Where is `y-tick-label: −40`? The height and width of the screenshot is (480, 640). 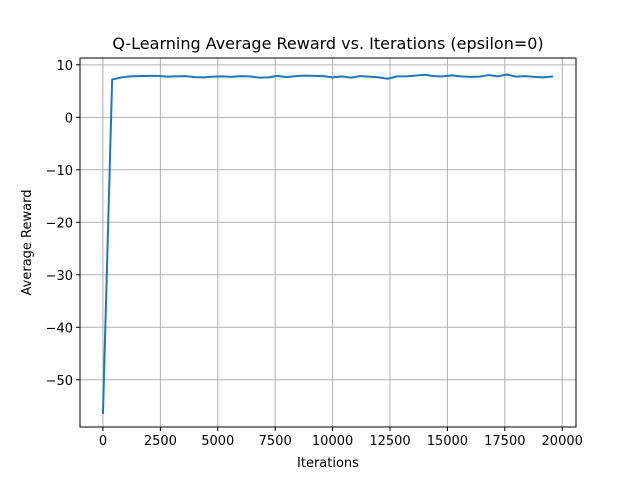
y-tick-label: −40 is located at coordinates (59, 328).